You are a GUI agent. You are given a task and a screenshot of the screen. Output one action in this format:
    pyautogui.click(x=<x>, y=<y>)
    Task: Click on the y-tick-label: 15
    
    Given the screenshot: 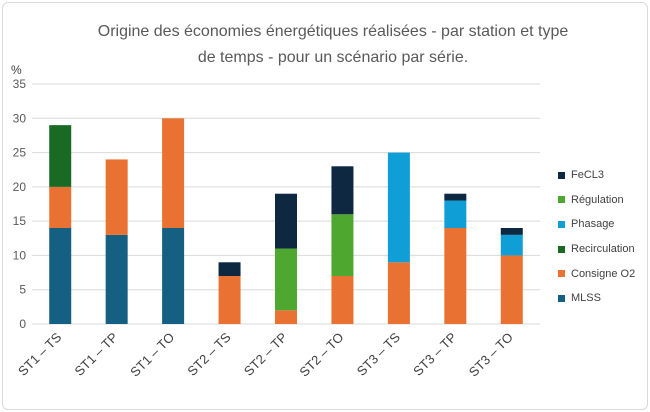 What is the action you would take?
    pyautogui.click(x=20, y=221)
    